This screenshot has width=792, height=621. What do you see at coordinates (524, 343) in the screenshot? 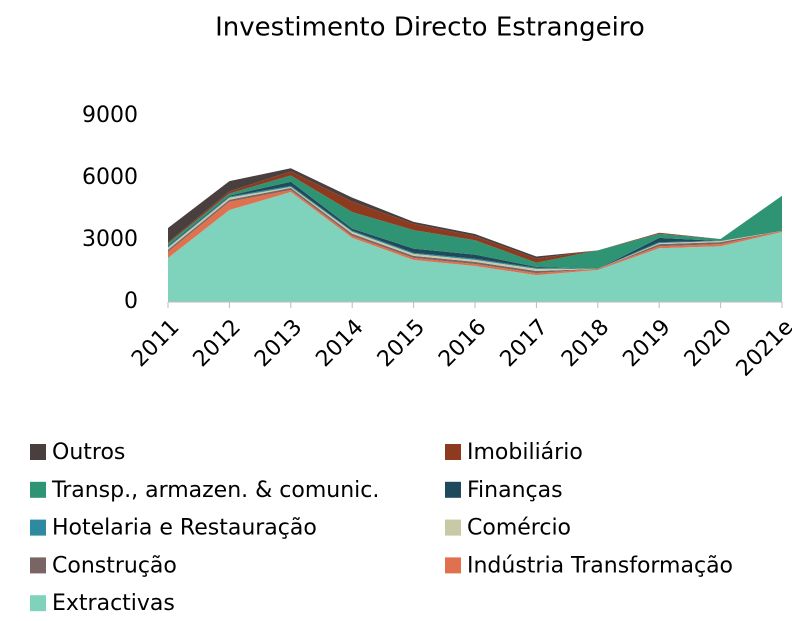
I see `x-tick-label: 2017` at bounding box center [524, 343].